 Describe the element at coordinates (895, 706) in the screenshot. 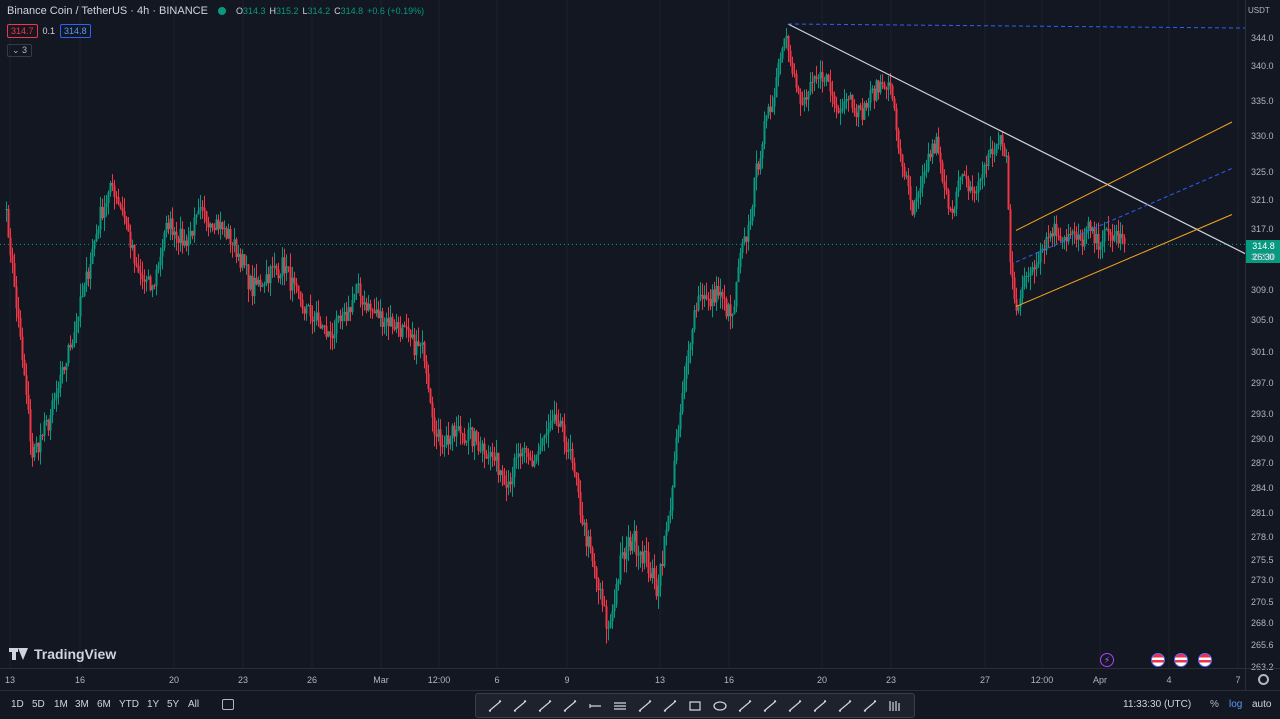

I see `bars-pattern-icon` at that location.